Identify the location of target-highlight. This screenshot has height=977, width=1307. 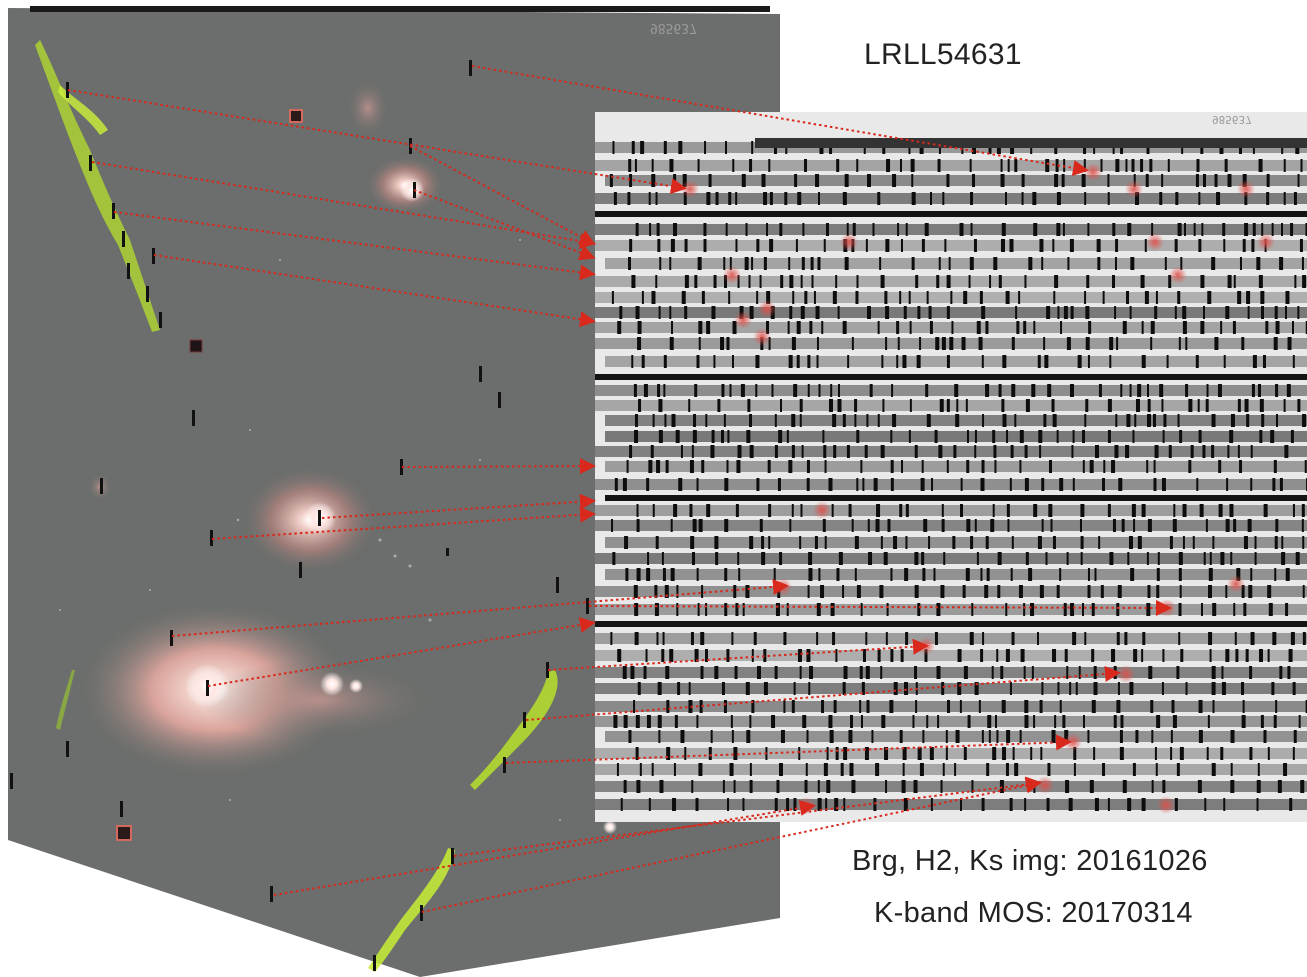
(732, 275).